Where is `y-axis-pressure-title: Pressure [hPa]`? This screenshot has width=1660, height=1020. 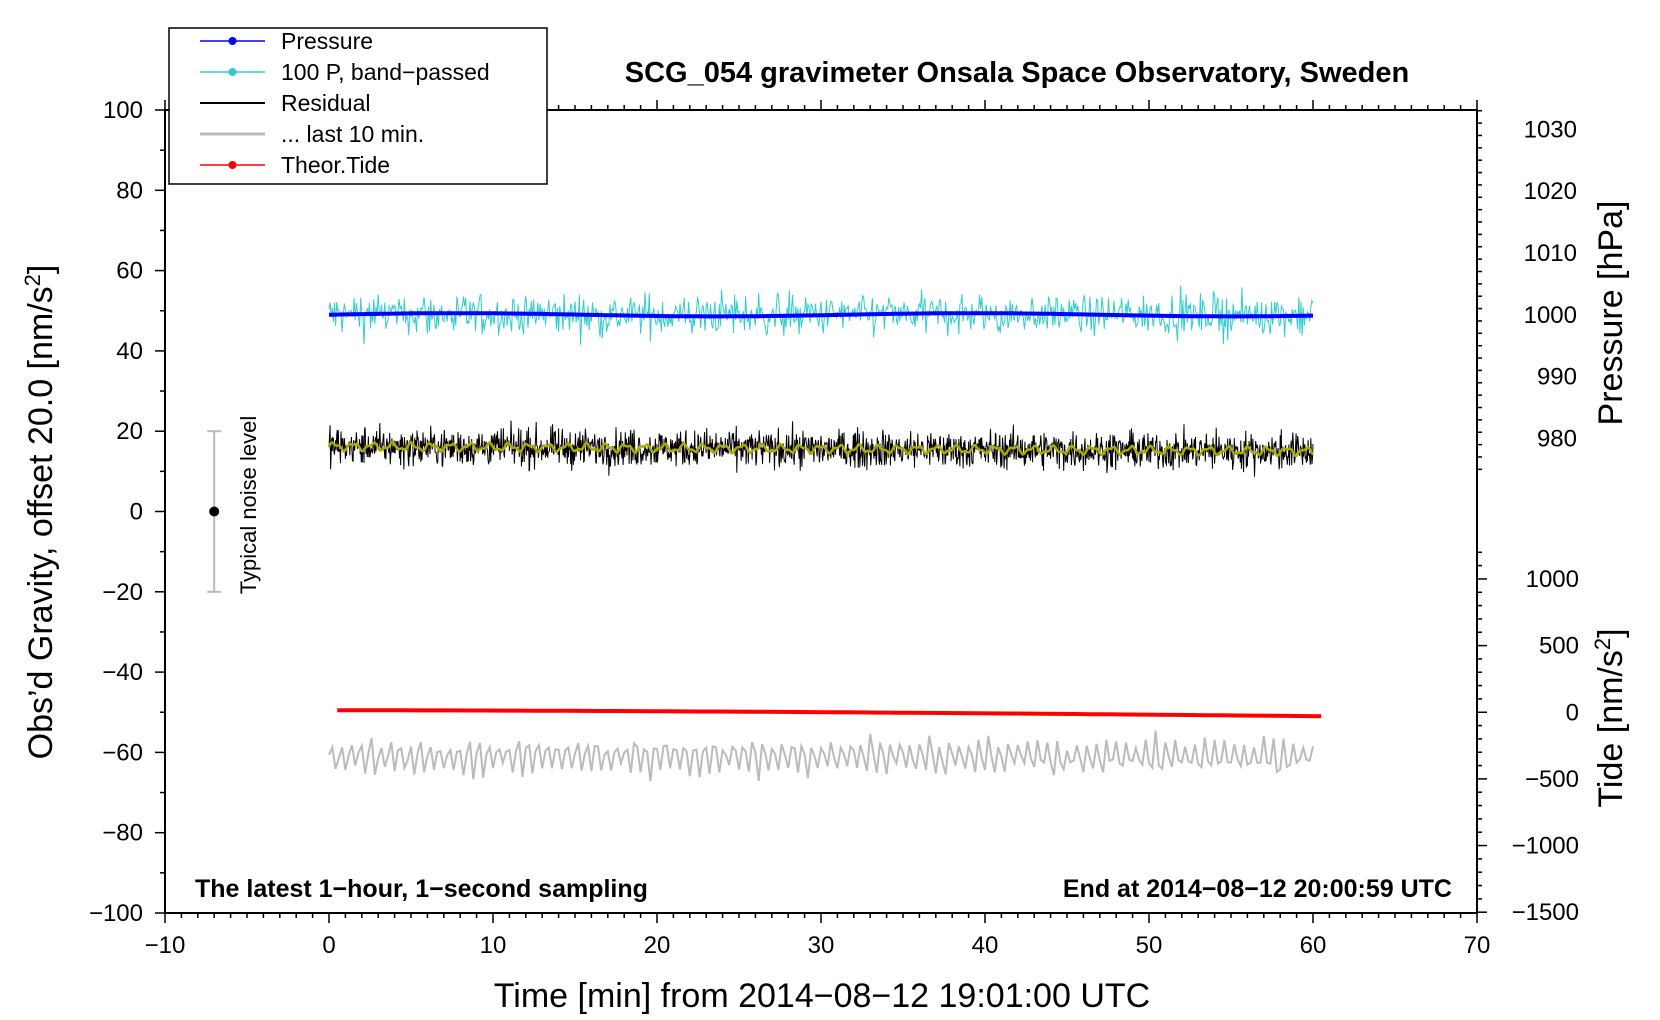
y-axis-pressure-title: Pressure [hPa] is located at coordinates (1611, 313).